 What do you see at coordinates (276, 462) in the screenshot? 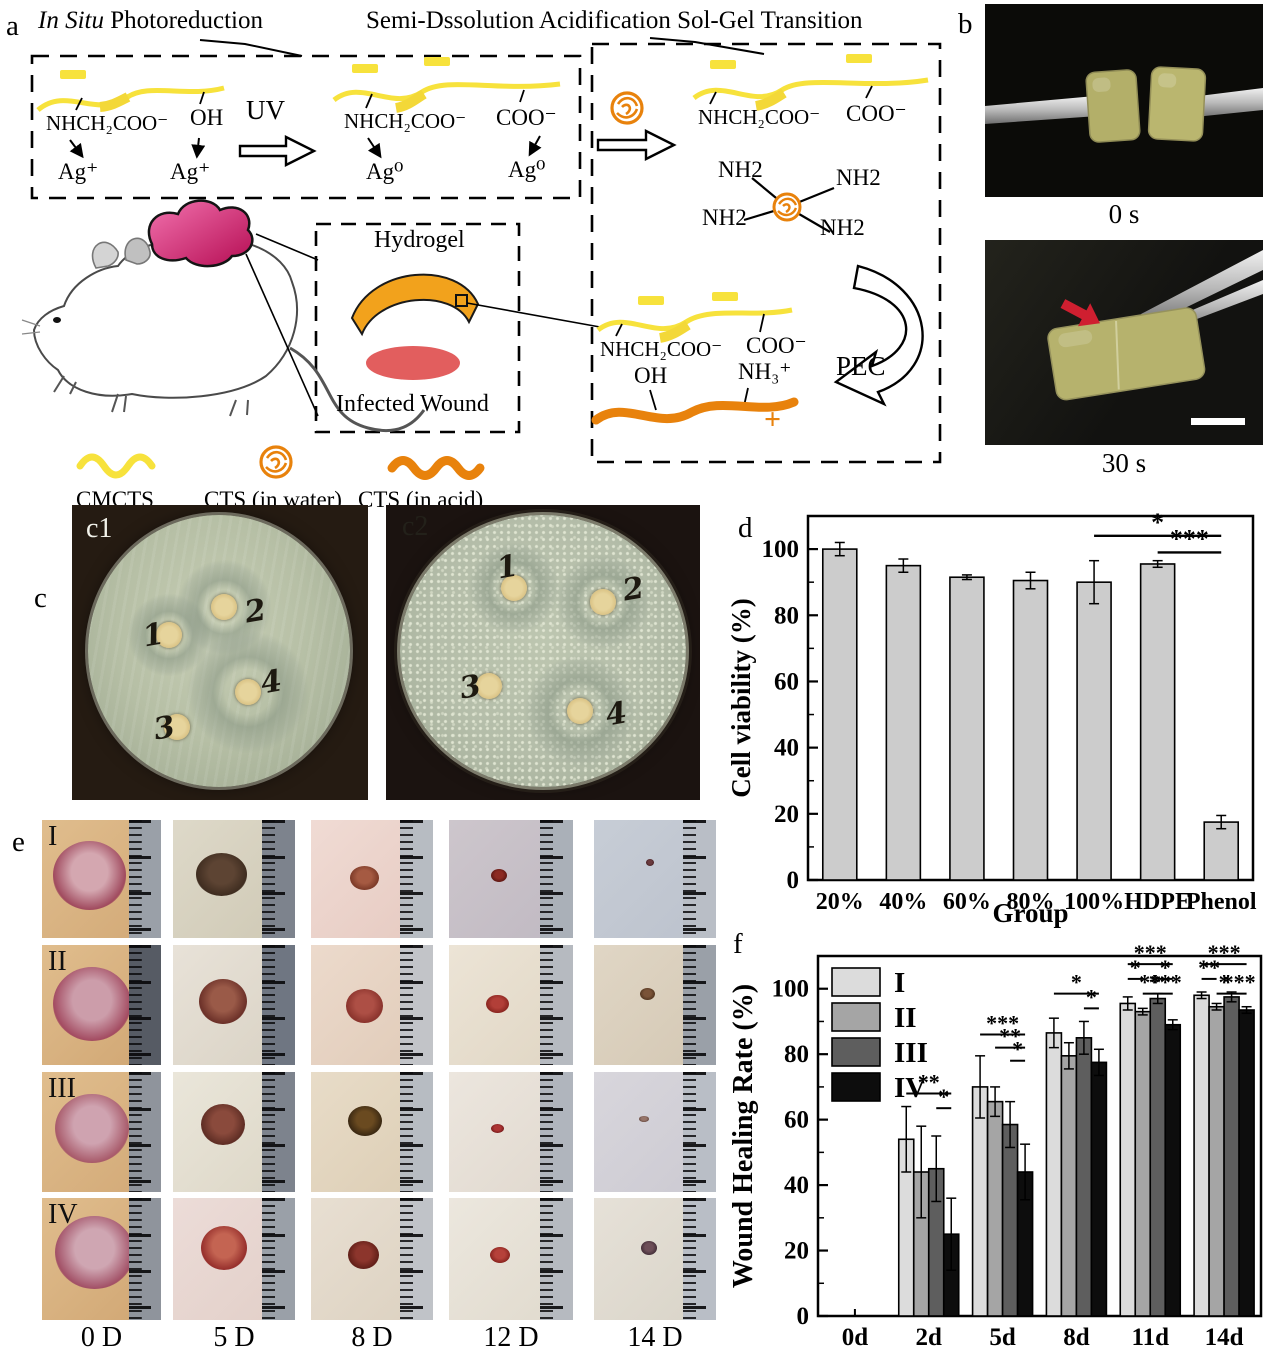
I see `legend-cts-water-icon` at bounding box center [276, 462].